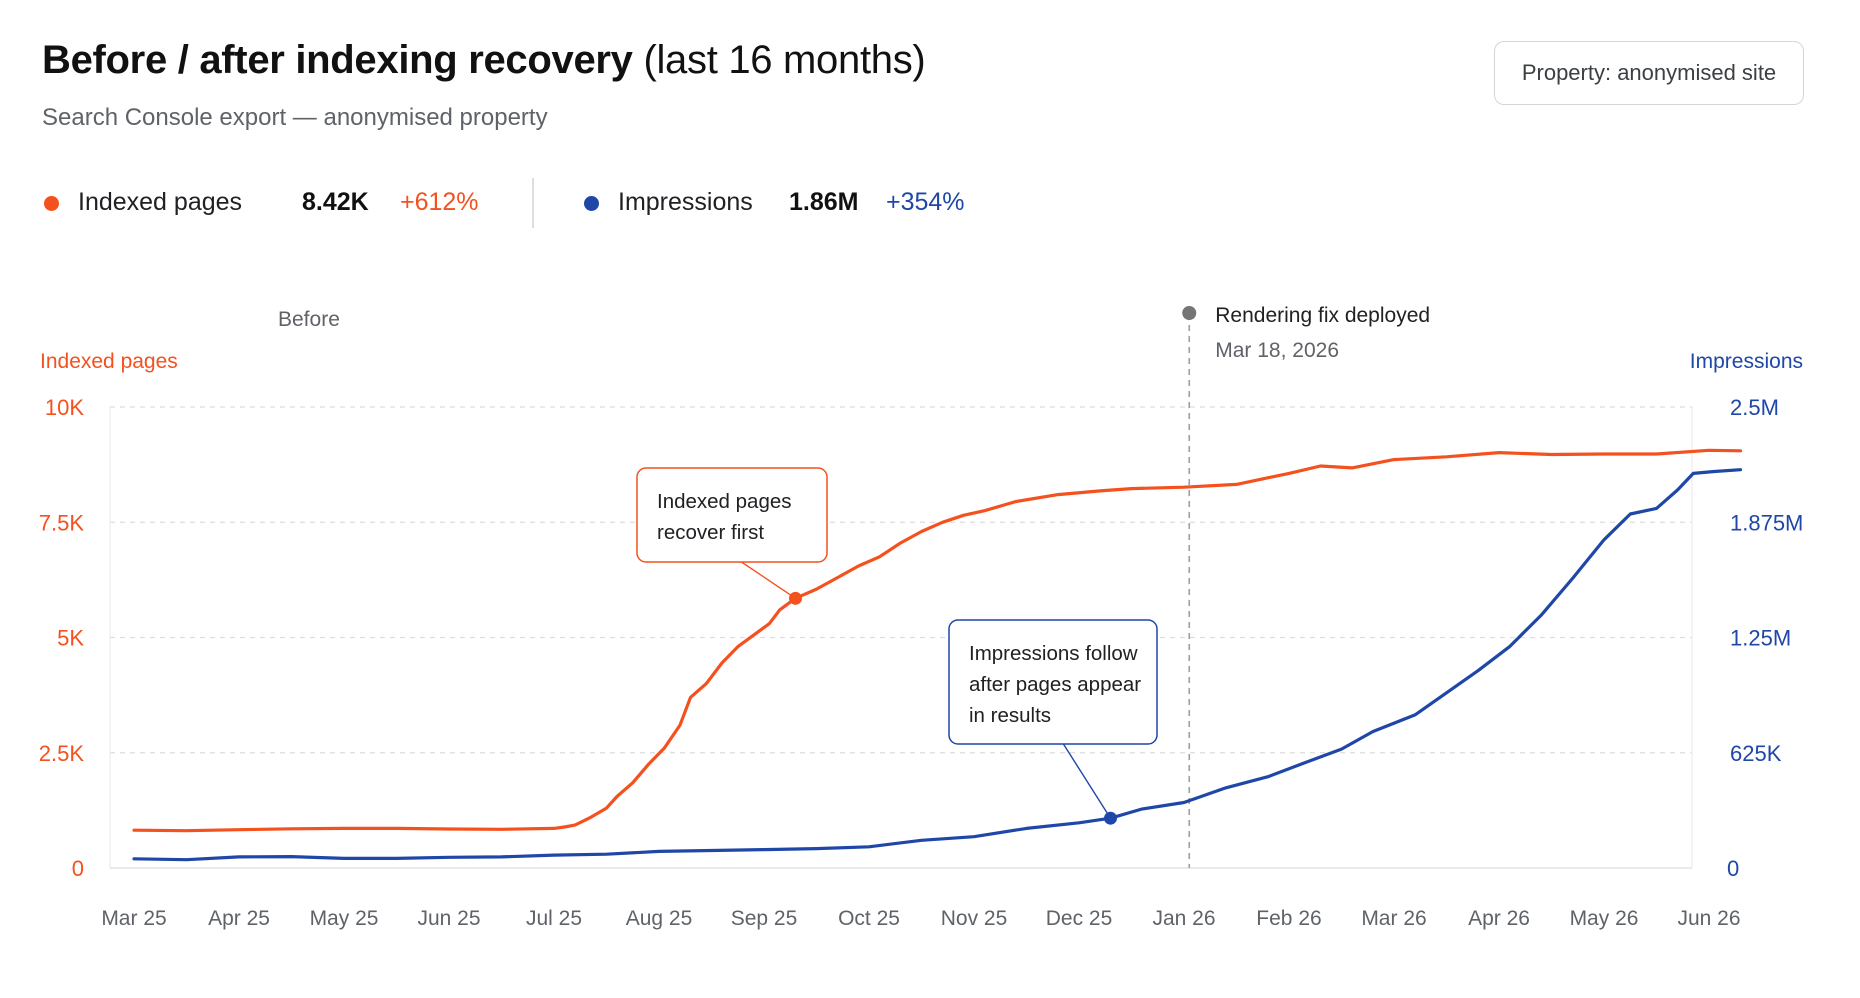 The height and width of the screenshot is (998, 1860). What do you see at coordinates (1604, 918) in the screenshot?
I see `x-axis-tick-label: May 26` at bounding box center [1604, 918].